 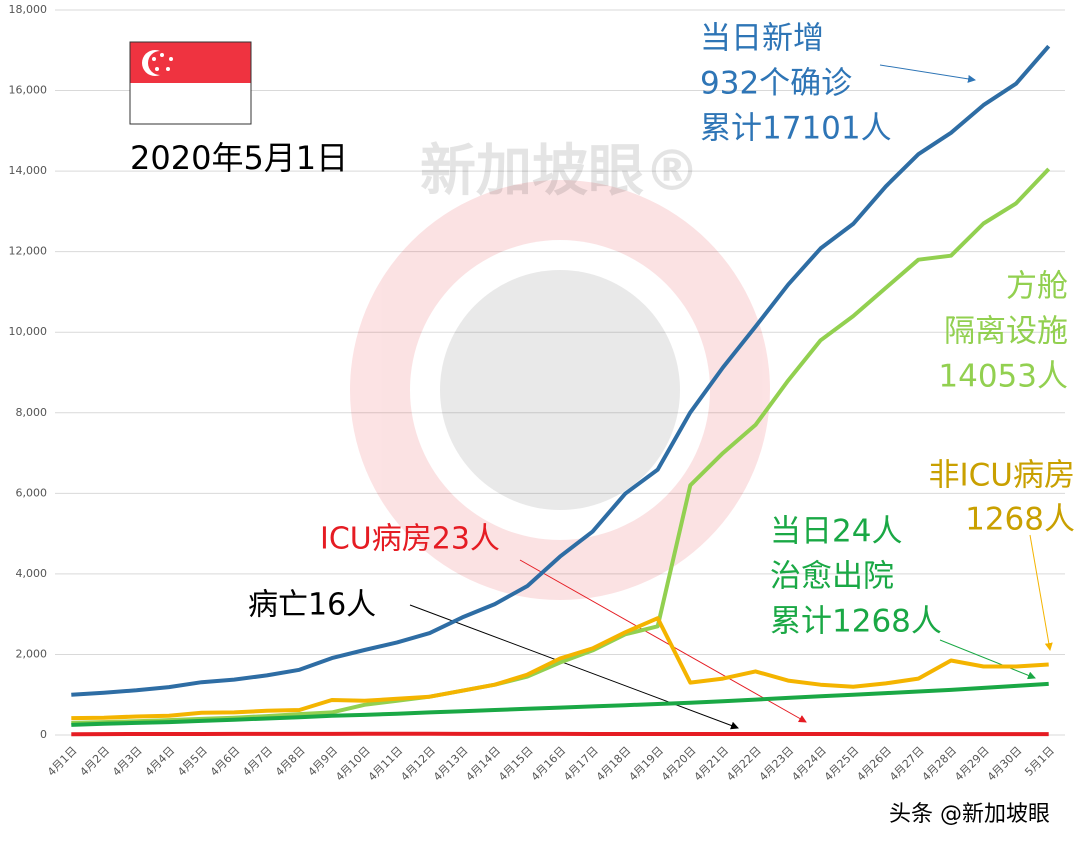 I want to click on y-tick-label: 6,000, so click(x=32, y=492).